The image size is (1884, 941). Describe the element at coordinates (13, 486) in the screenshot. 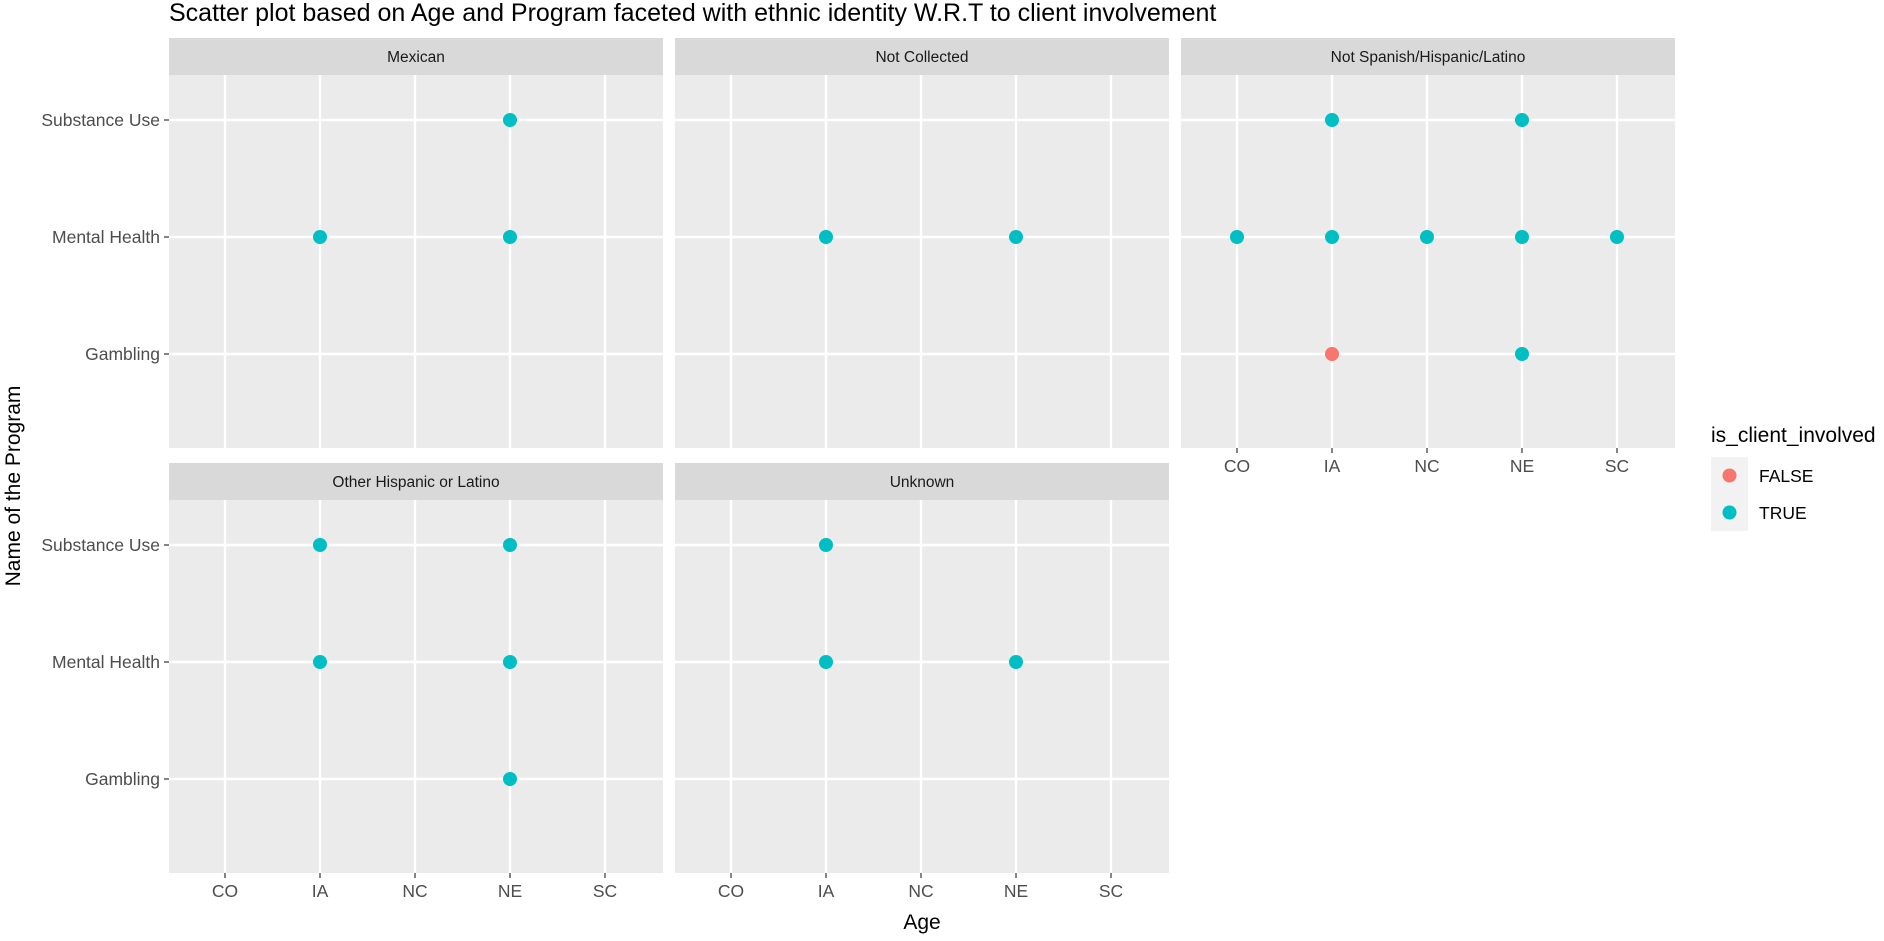

I see `y-axis-title: Name of the Program` at that location.